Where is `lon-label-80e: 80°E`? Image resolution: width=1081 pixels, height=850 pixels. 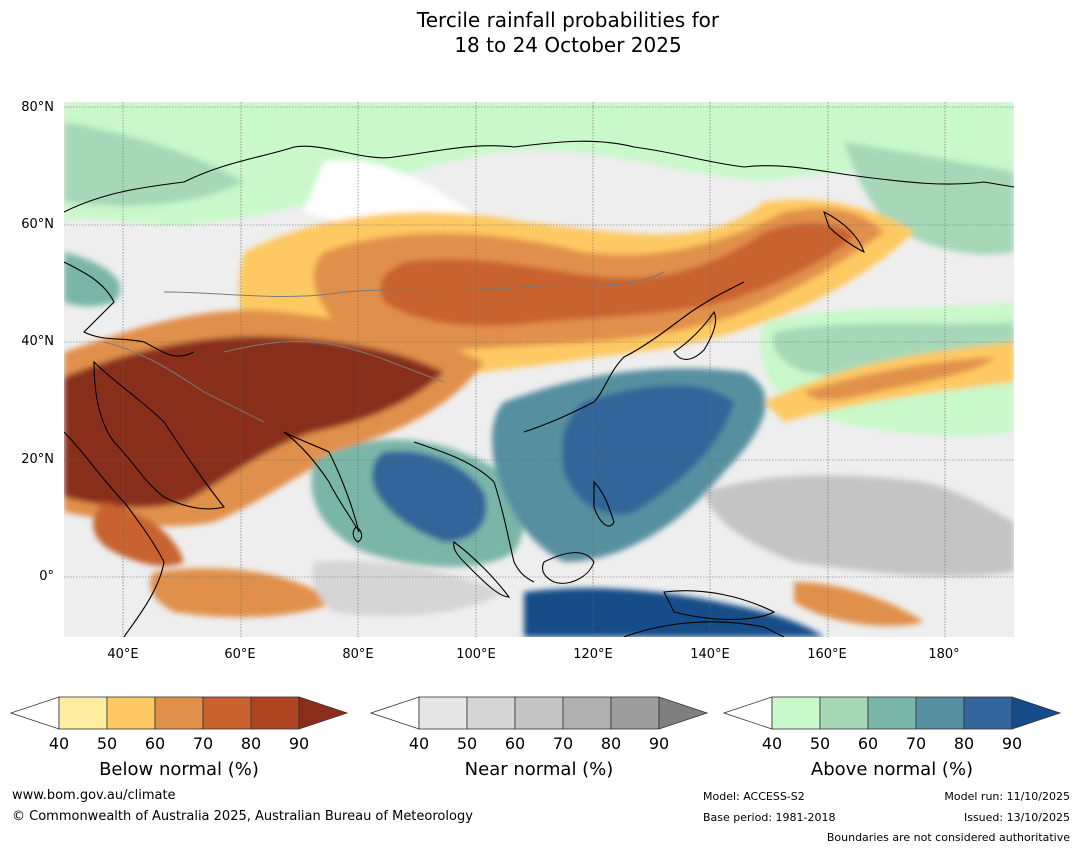
lon-label-80e: 80°E is located at coordinates (358, 654).